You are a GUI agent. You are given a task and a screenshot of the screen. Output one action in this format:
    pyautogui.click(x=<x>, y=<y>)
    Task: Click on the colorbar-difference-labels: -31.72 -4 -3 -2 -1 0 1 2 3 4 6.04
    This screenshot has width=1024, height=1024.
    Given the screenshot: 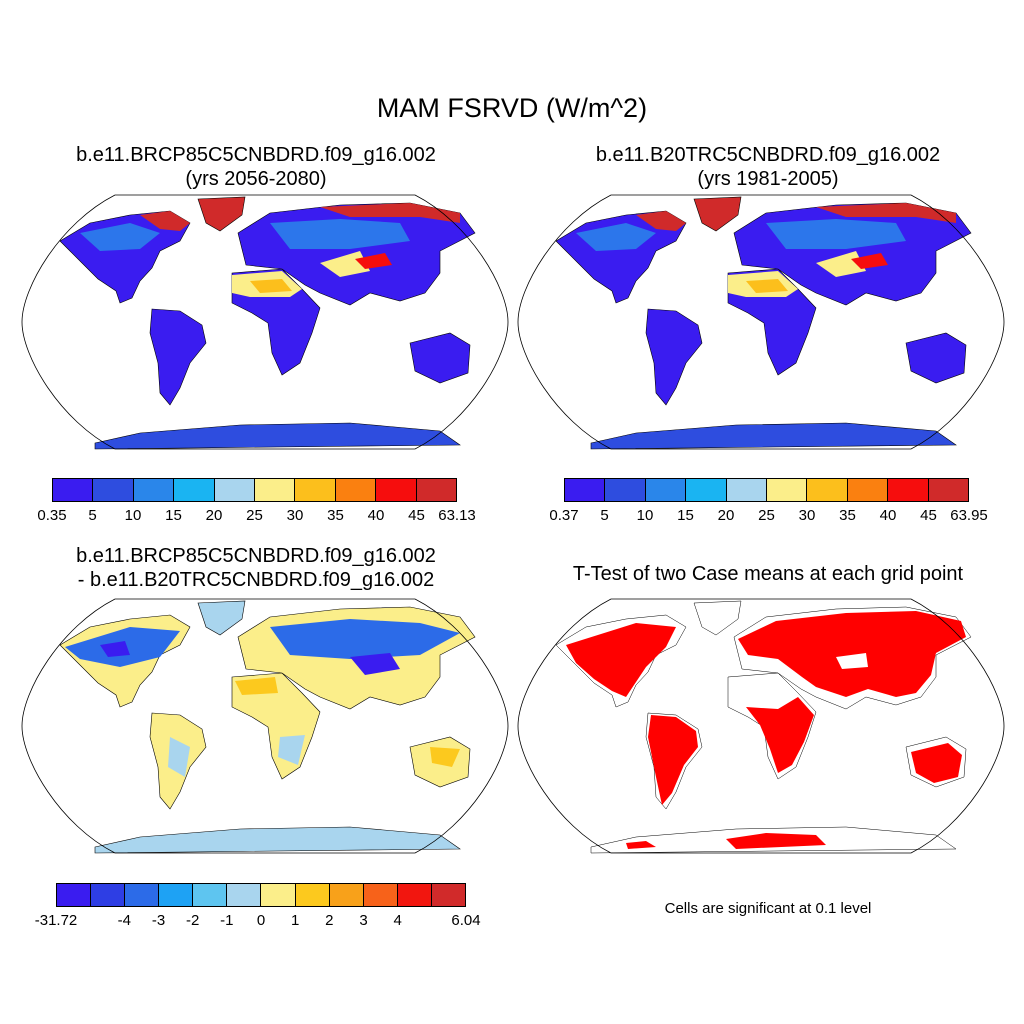 What is the action you would take?
    pyautogui.click(x=258, y=921)
    